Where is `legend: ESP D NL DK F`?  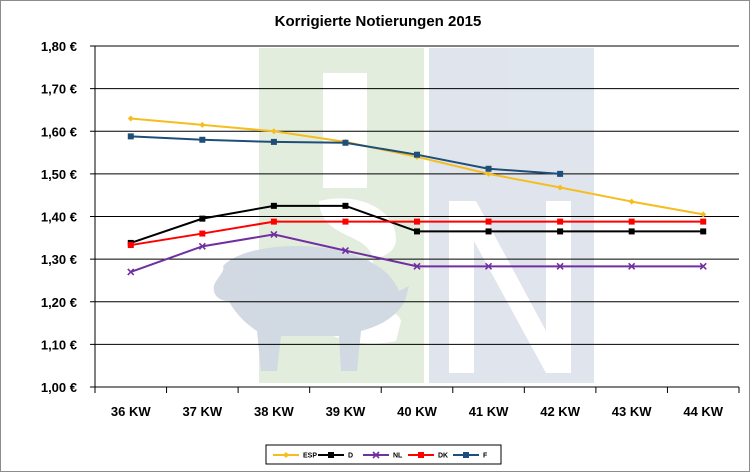 legend: ESP D NL DK F is located at coordinates (383, 454).